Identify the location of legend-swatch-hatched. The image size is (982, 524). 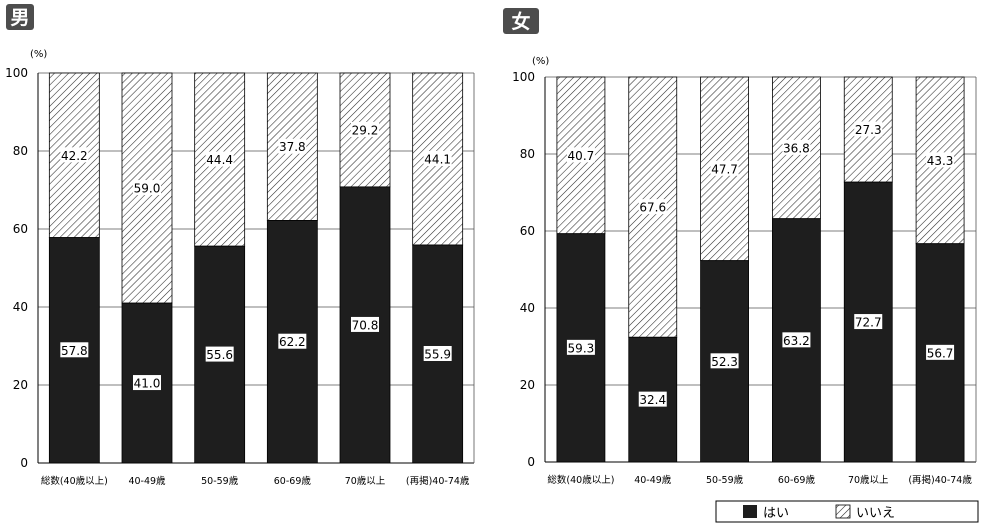
(843, 511).